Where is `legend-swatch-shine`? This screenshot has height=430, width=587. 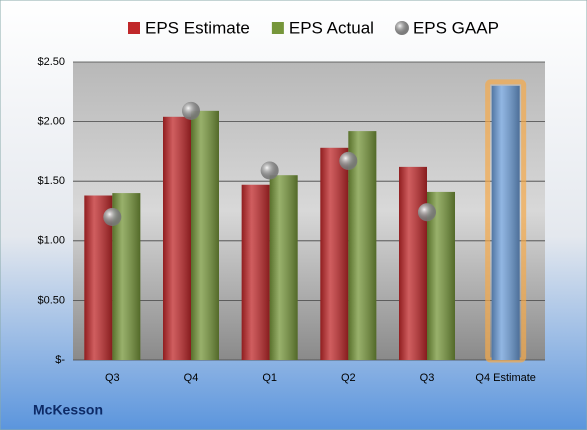 legend-swatch-shine is located at coordinates (401, 28).